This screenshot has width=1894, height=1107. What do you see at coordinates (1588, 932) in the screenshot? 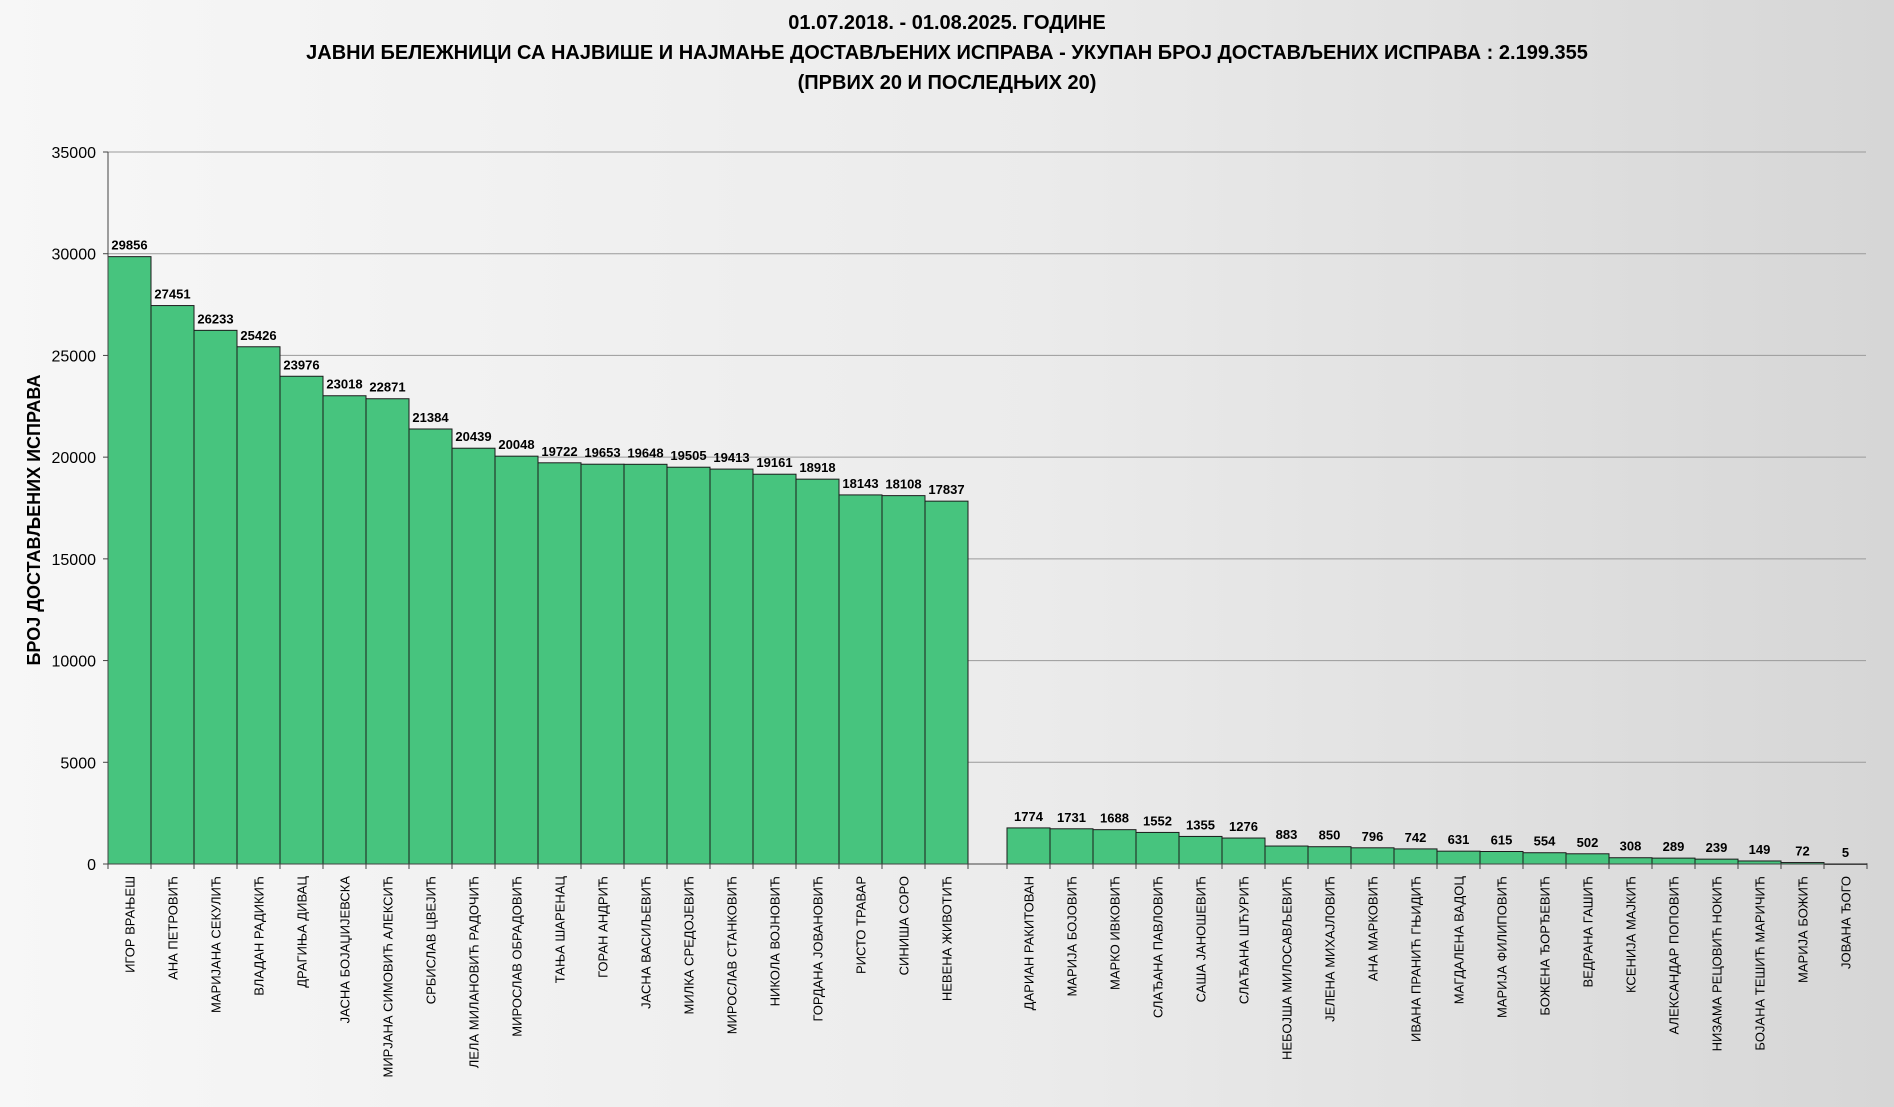
I see `x-tick-label: ВЕДРАНА ГАШИЋ` at bounding box center [1588, 932].